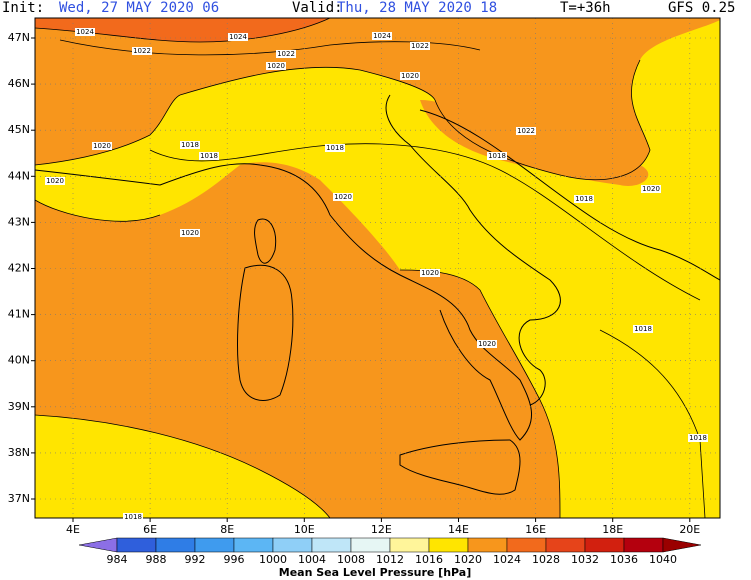 The image size is (751, 580). I want to click on colorbar-tick-label: 984, so click(117, 559).